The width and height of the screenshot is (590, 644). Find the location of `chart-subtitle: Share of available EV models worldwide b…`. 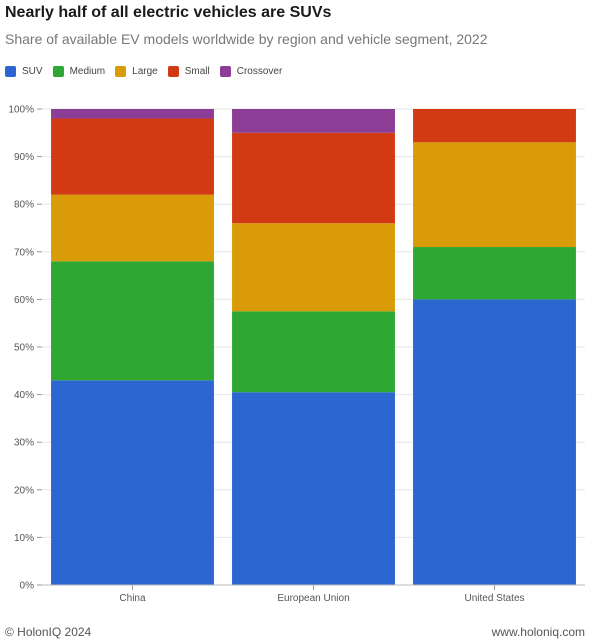

chart-subtitle: Share of available EV models worldwide b… is located at coordinates (246, 39).